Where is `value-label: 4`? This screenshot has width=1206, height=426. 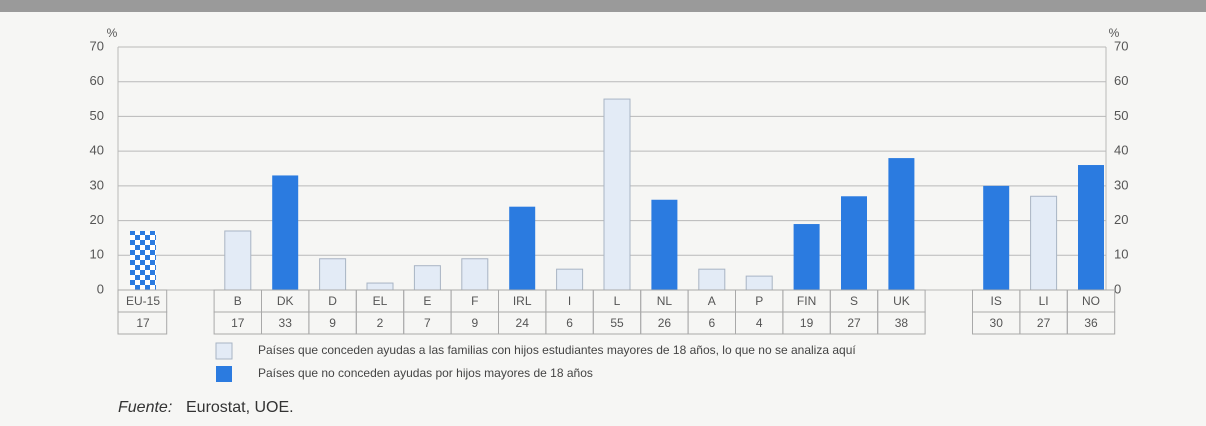
value-label: 4 is located at coordinates (759, 323).